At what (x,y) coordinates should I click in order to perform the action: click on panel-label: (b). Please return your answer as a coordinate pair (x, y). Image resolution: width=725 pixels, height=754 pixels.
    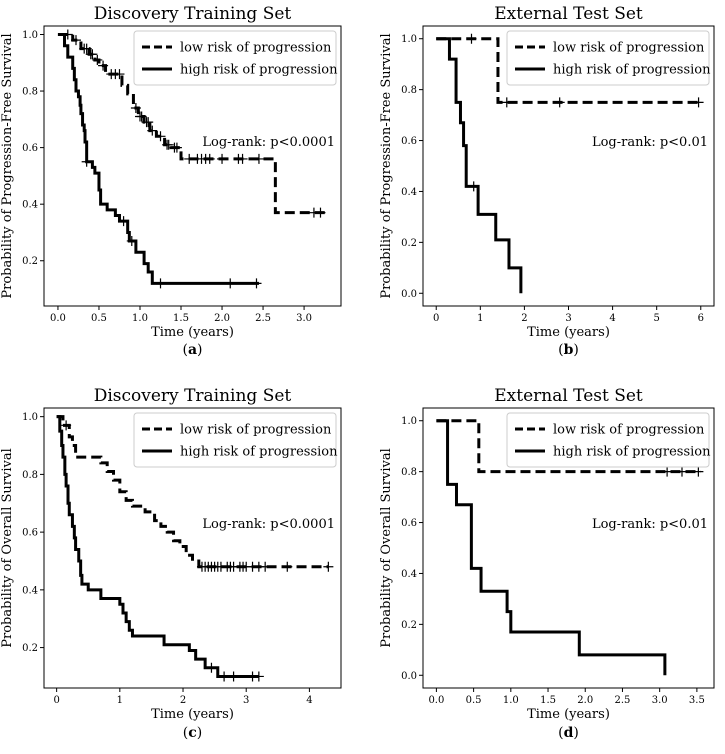
    Looking at the image, I should click on (568, 350).